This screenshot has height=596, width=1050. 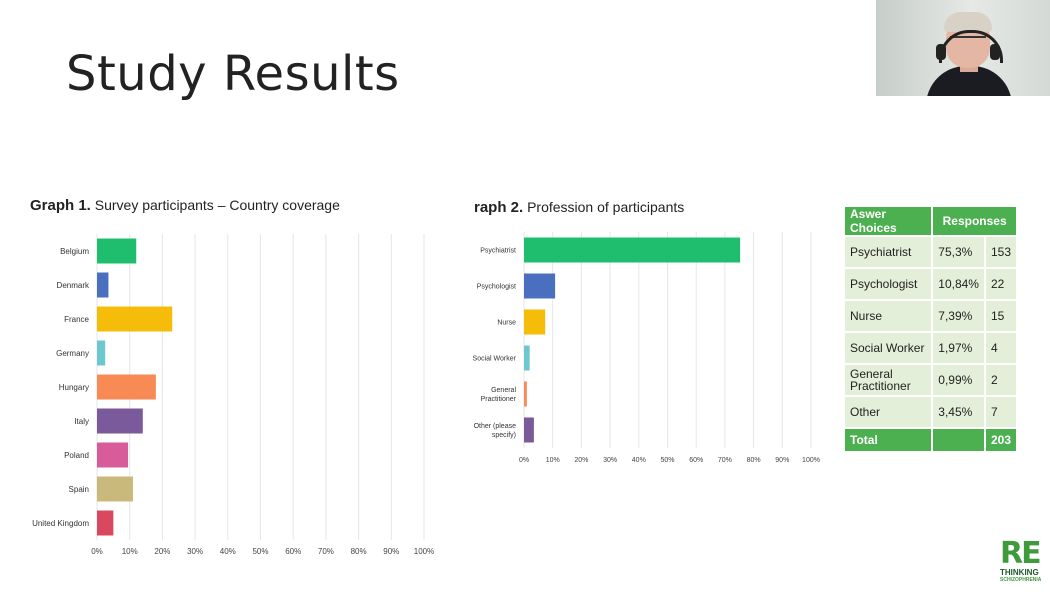 I want to click on cell-choice: General Practitioner, so click(x=888, y=380).